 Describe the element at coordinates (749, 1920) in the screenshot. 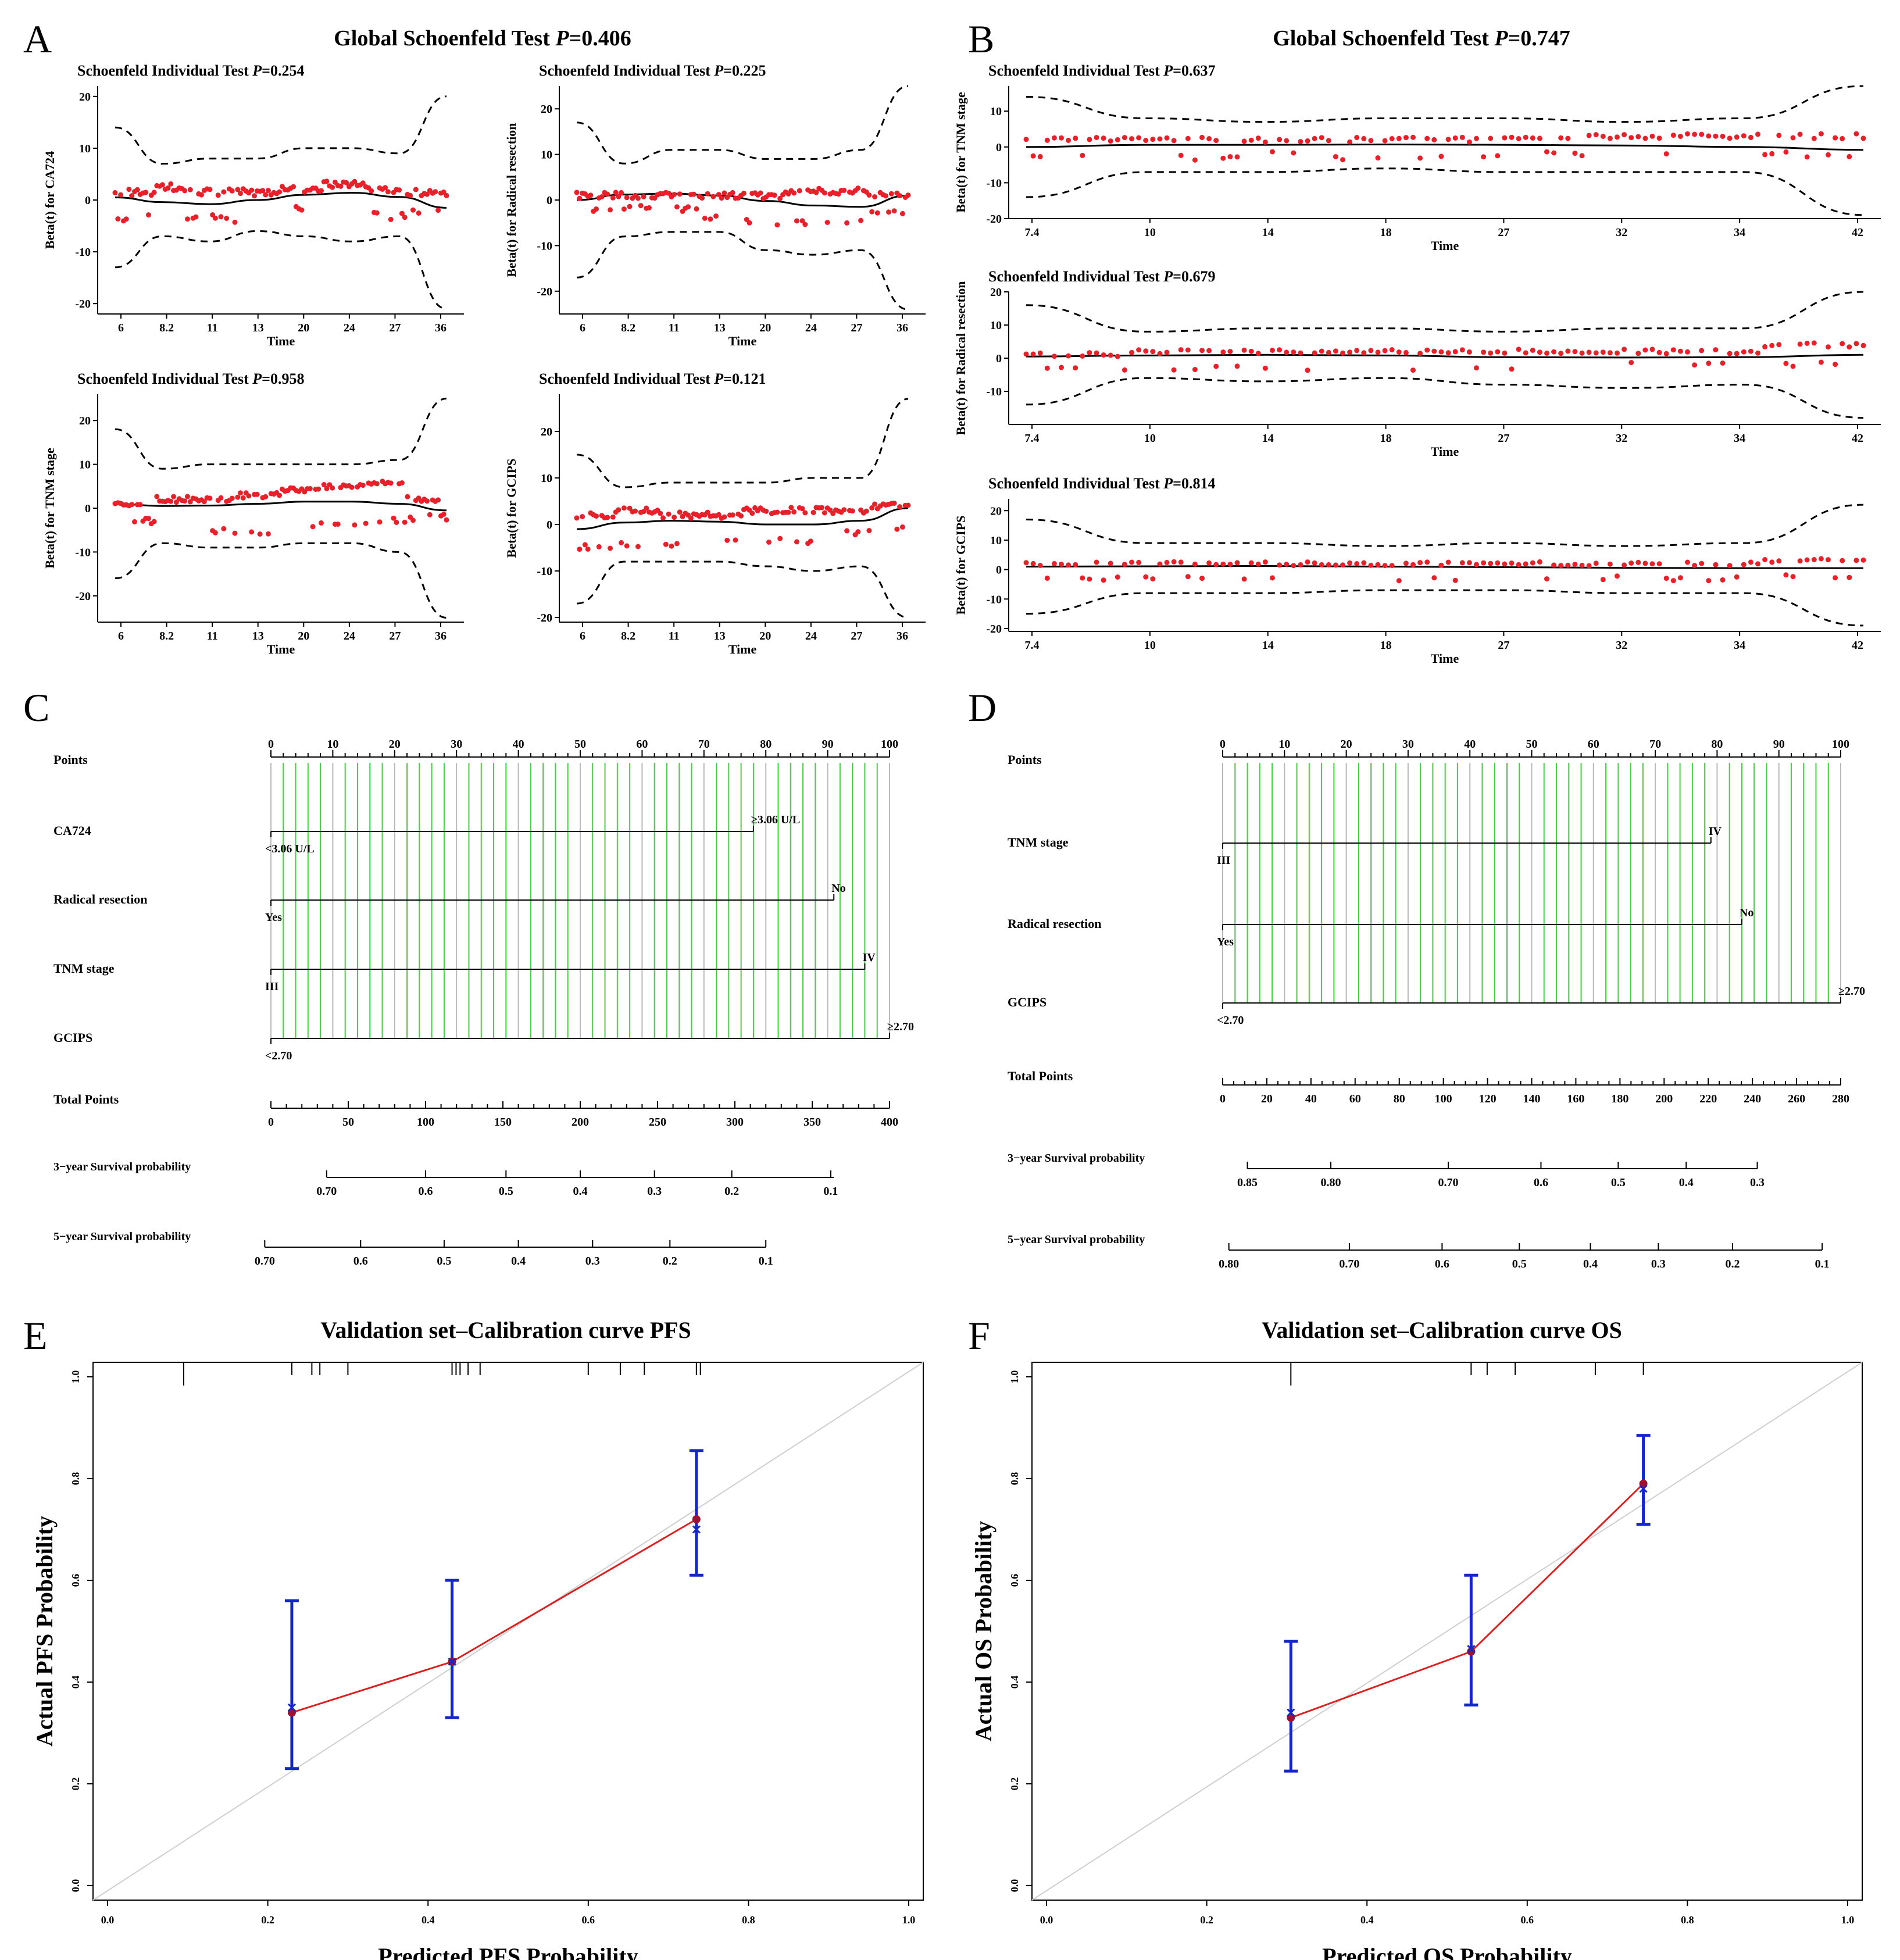

I see `x-tick-label: 0.8` at that location.